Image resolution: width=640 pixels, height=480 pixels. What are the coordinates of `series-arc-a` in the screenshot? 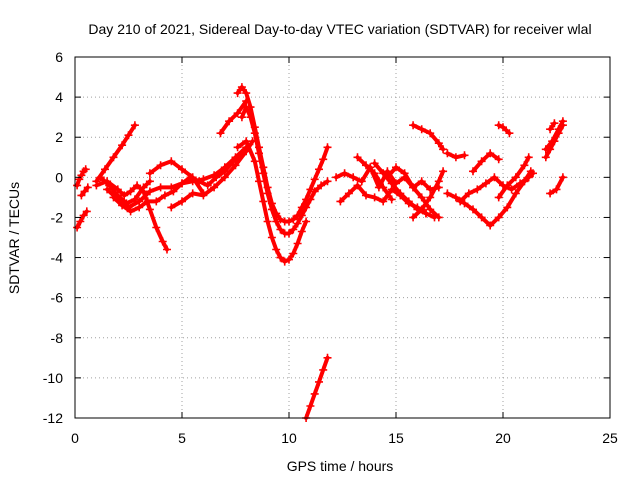 It's located at (81, 177).